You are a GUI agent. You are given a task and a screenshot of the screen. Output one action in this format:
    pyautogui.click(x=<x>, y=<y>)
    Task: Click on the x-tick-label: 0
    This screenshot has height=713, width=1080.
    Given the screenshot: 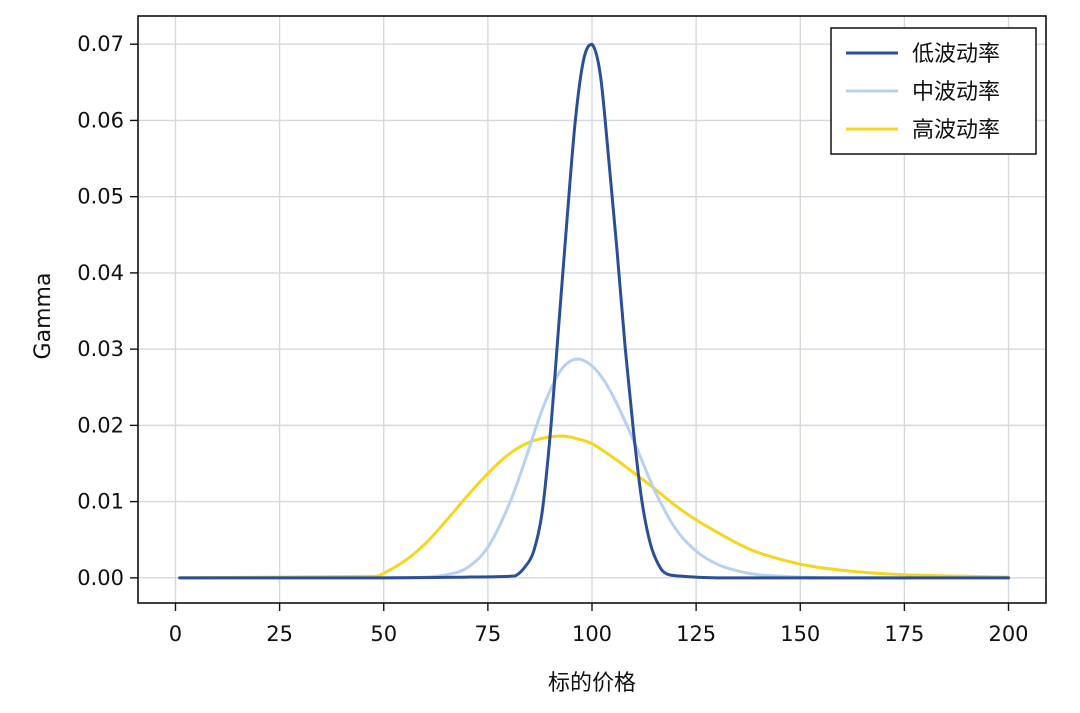 What is the action you would take?
    pyautogui.click(x=175, y=634)
    